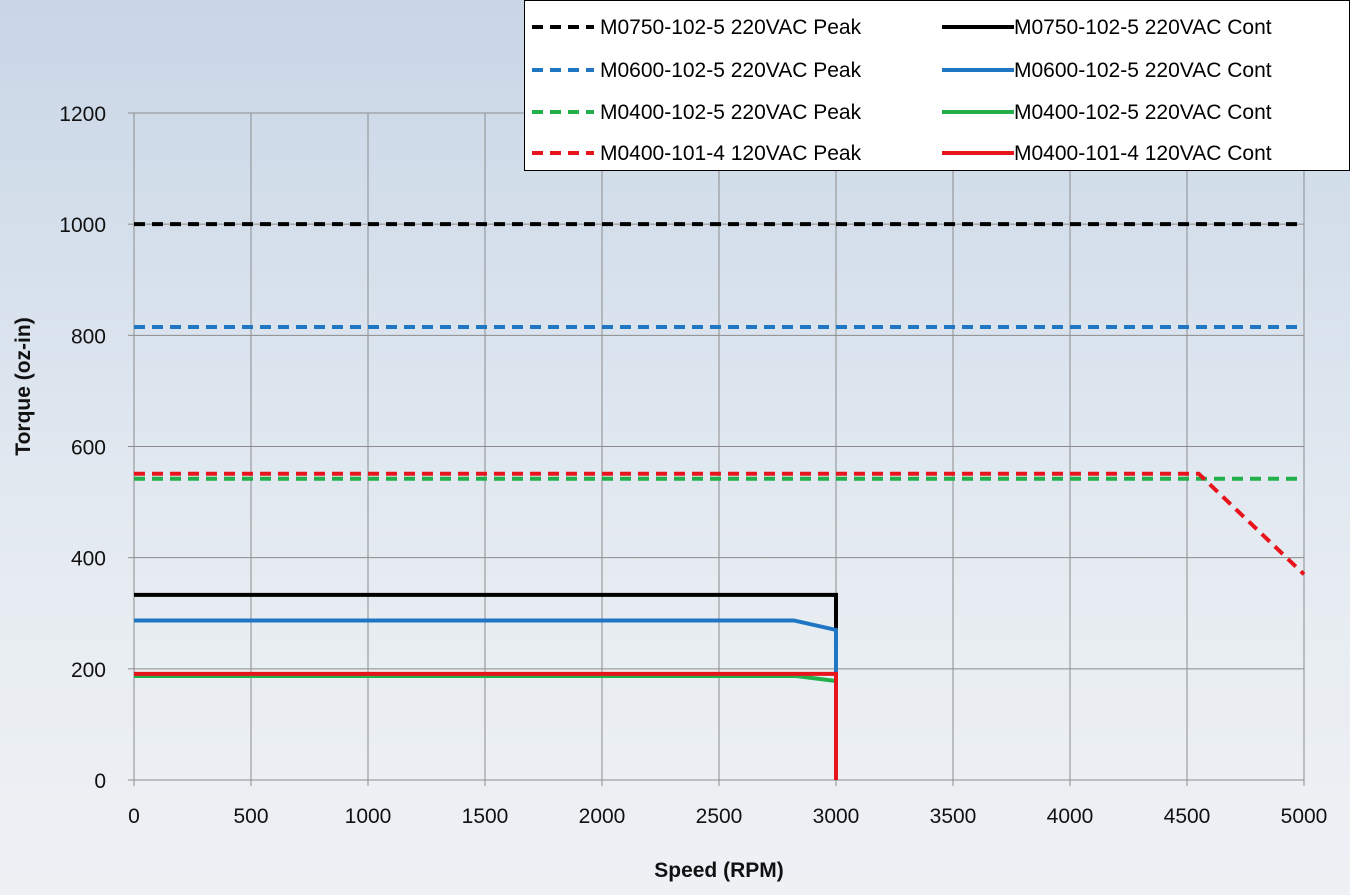 Image resolution: width=1350 pixels, height=895 pixels. Describe the element at coordinates (82, 114) in the screenshot. I see `y-tick-label: 1200` at that location.